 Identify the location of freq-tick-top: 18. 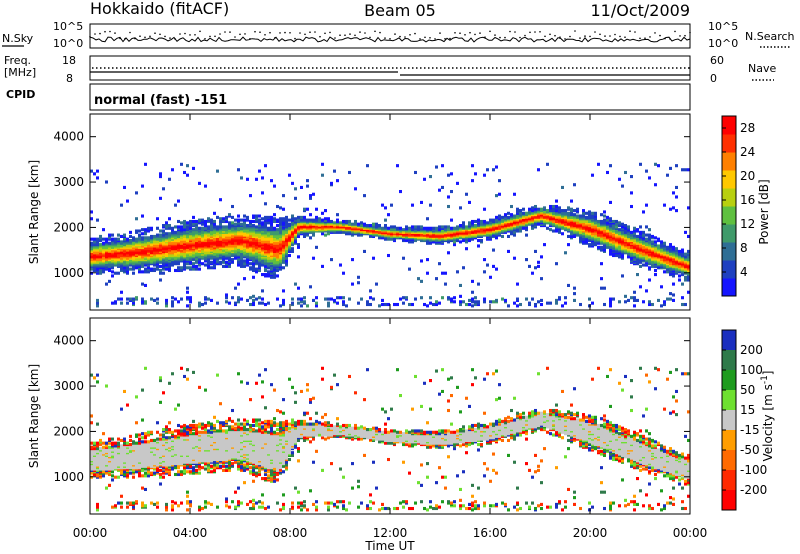
(69, 60).